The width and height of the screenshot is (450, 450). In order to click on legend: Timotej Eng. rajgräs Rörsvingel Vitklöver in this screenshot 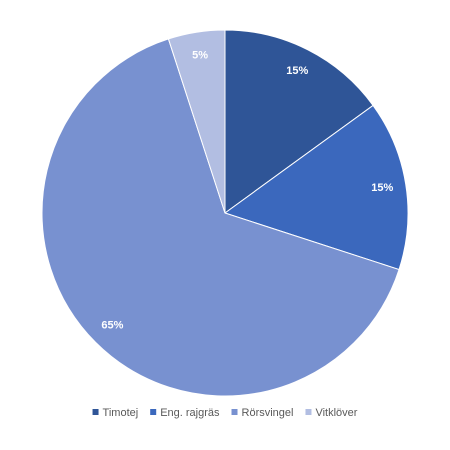, I will do `click(225, 413)`.